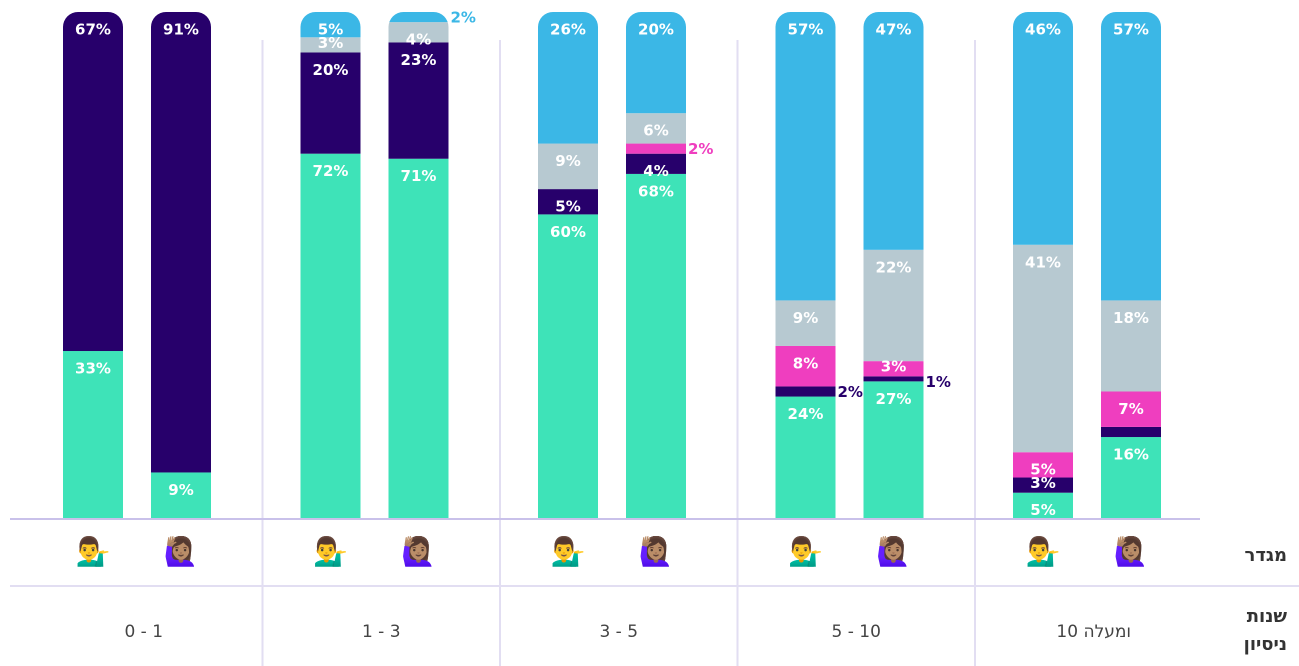 The image size is (1299, 666). What do you see at coordinates (1266, 555) in the screenshot?
I see `row-header: מגדר` at bounding box center [1266, 555].